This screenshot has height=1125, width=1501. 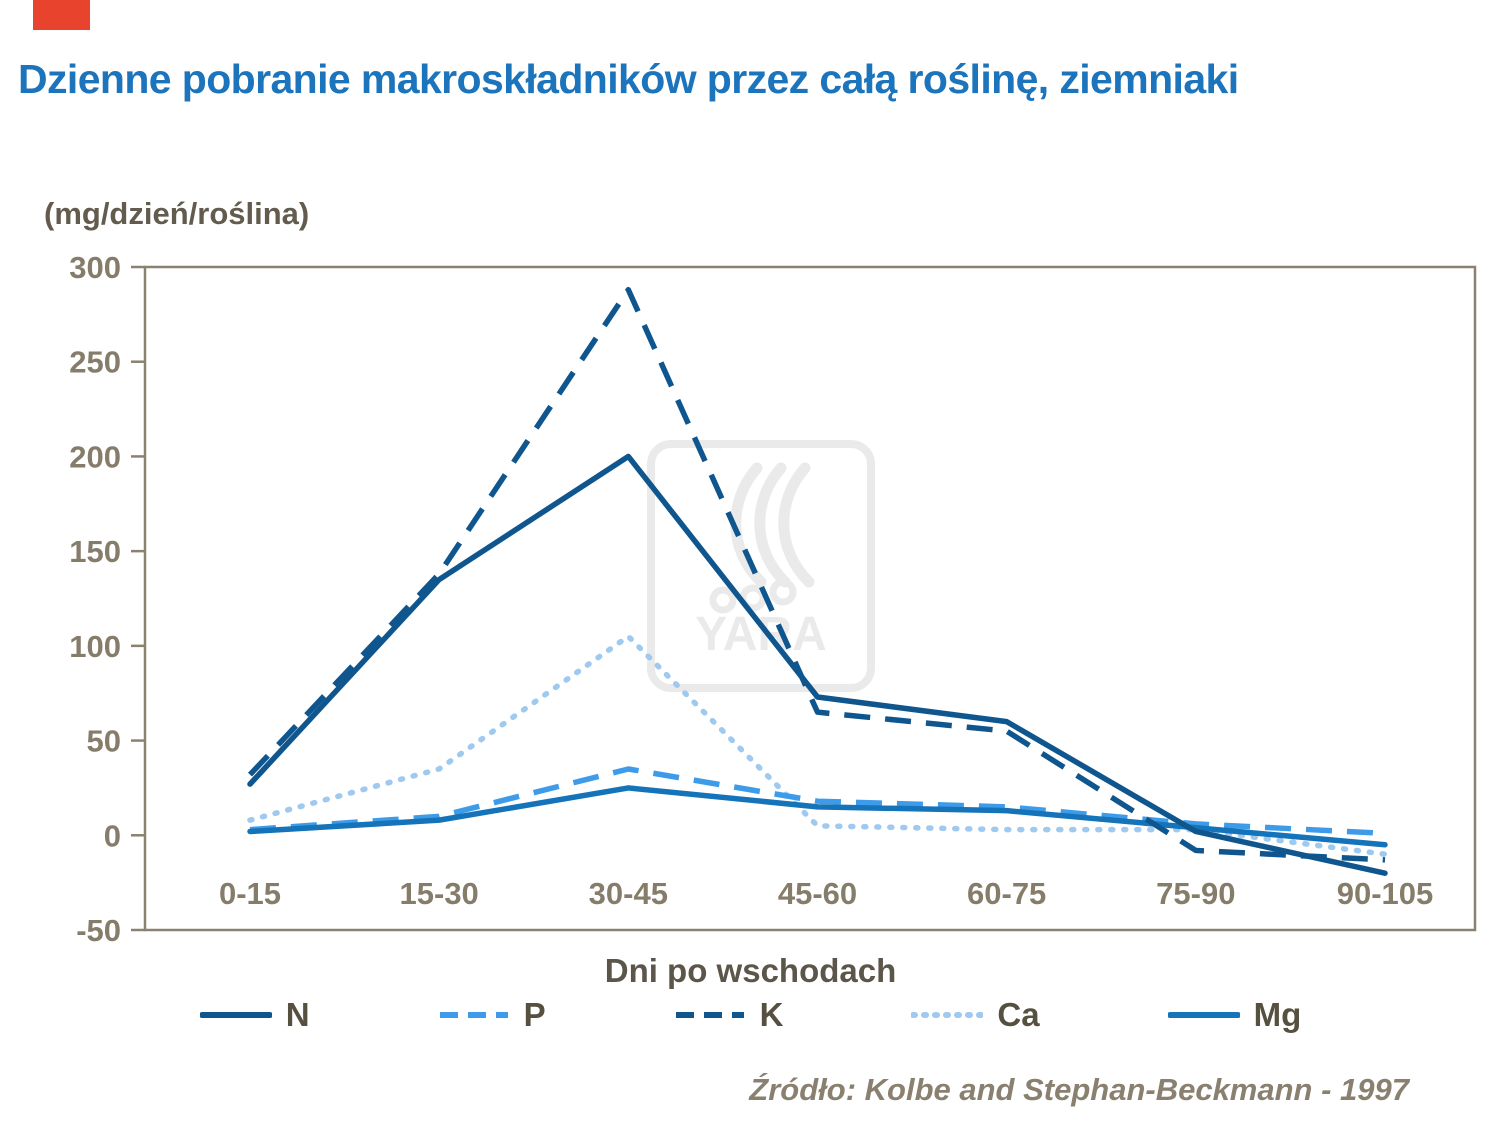 I want to click on y-tick-label: 0, so click(x=112, y=835).